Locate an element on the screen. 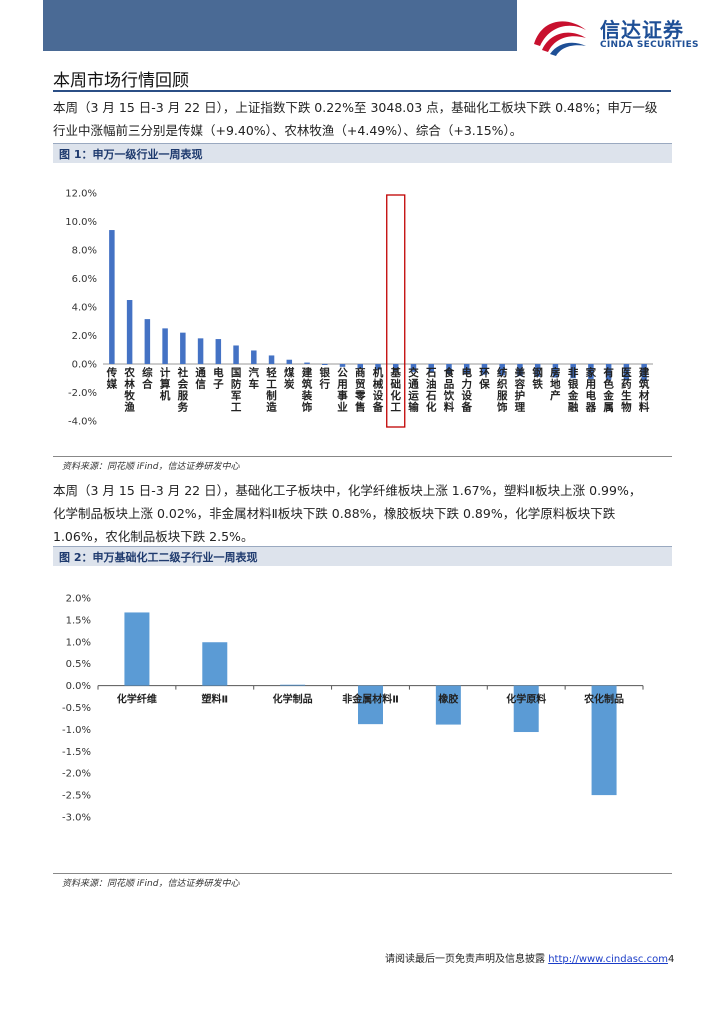 The image size is (724, 1024). category-label: 电子 is located at coordinates (218, 378).